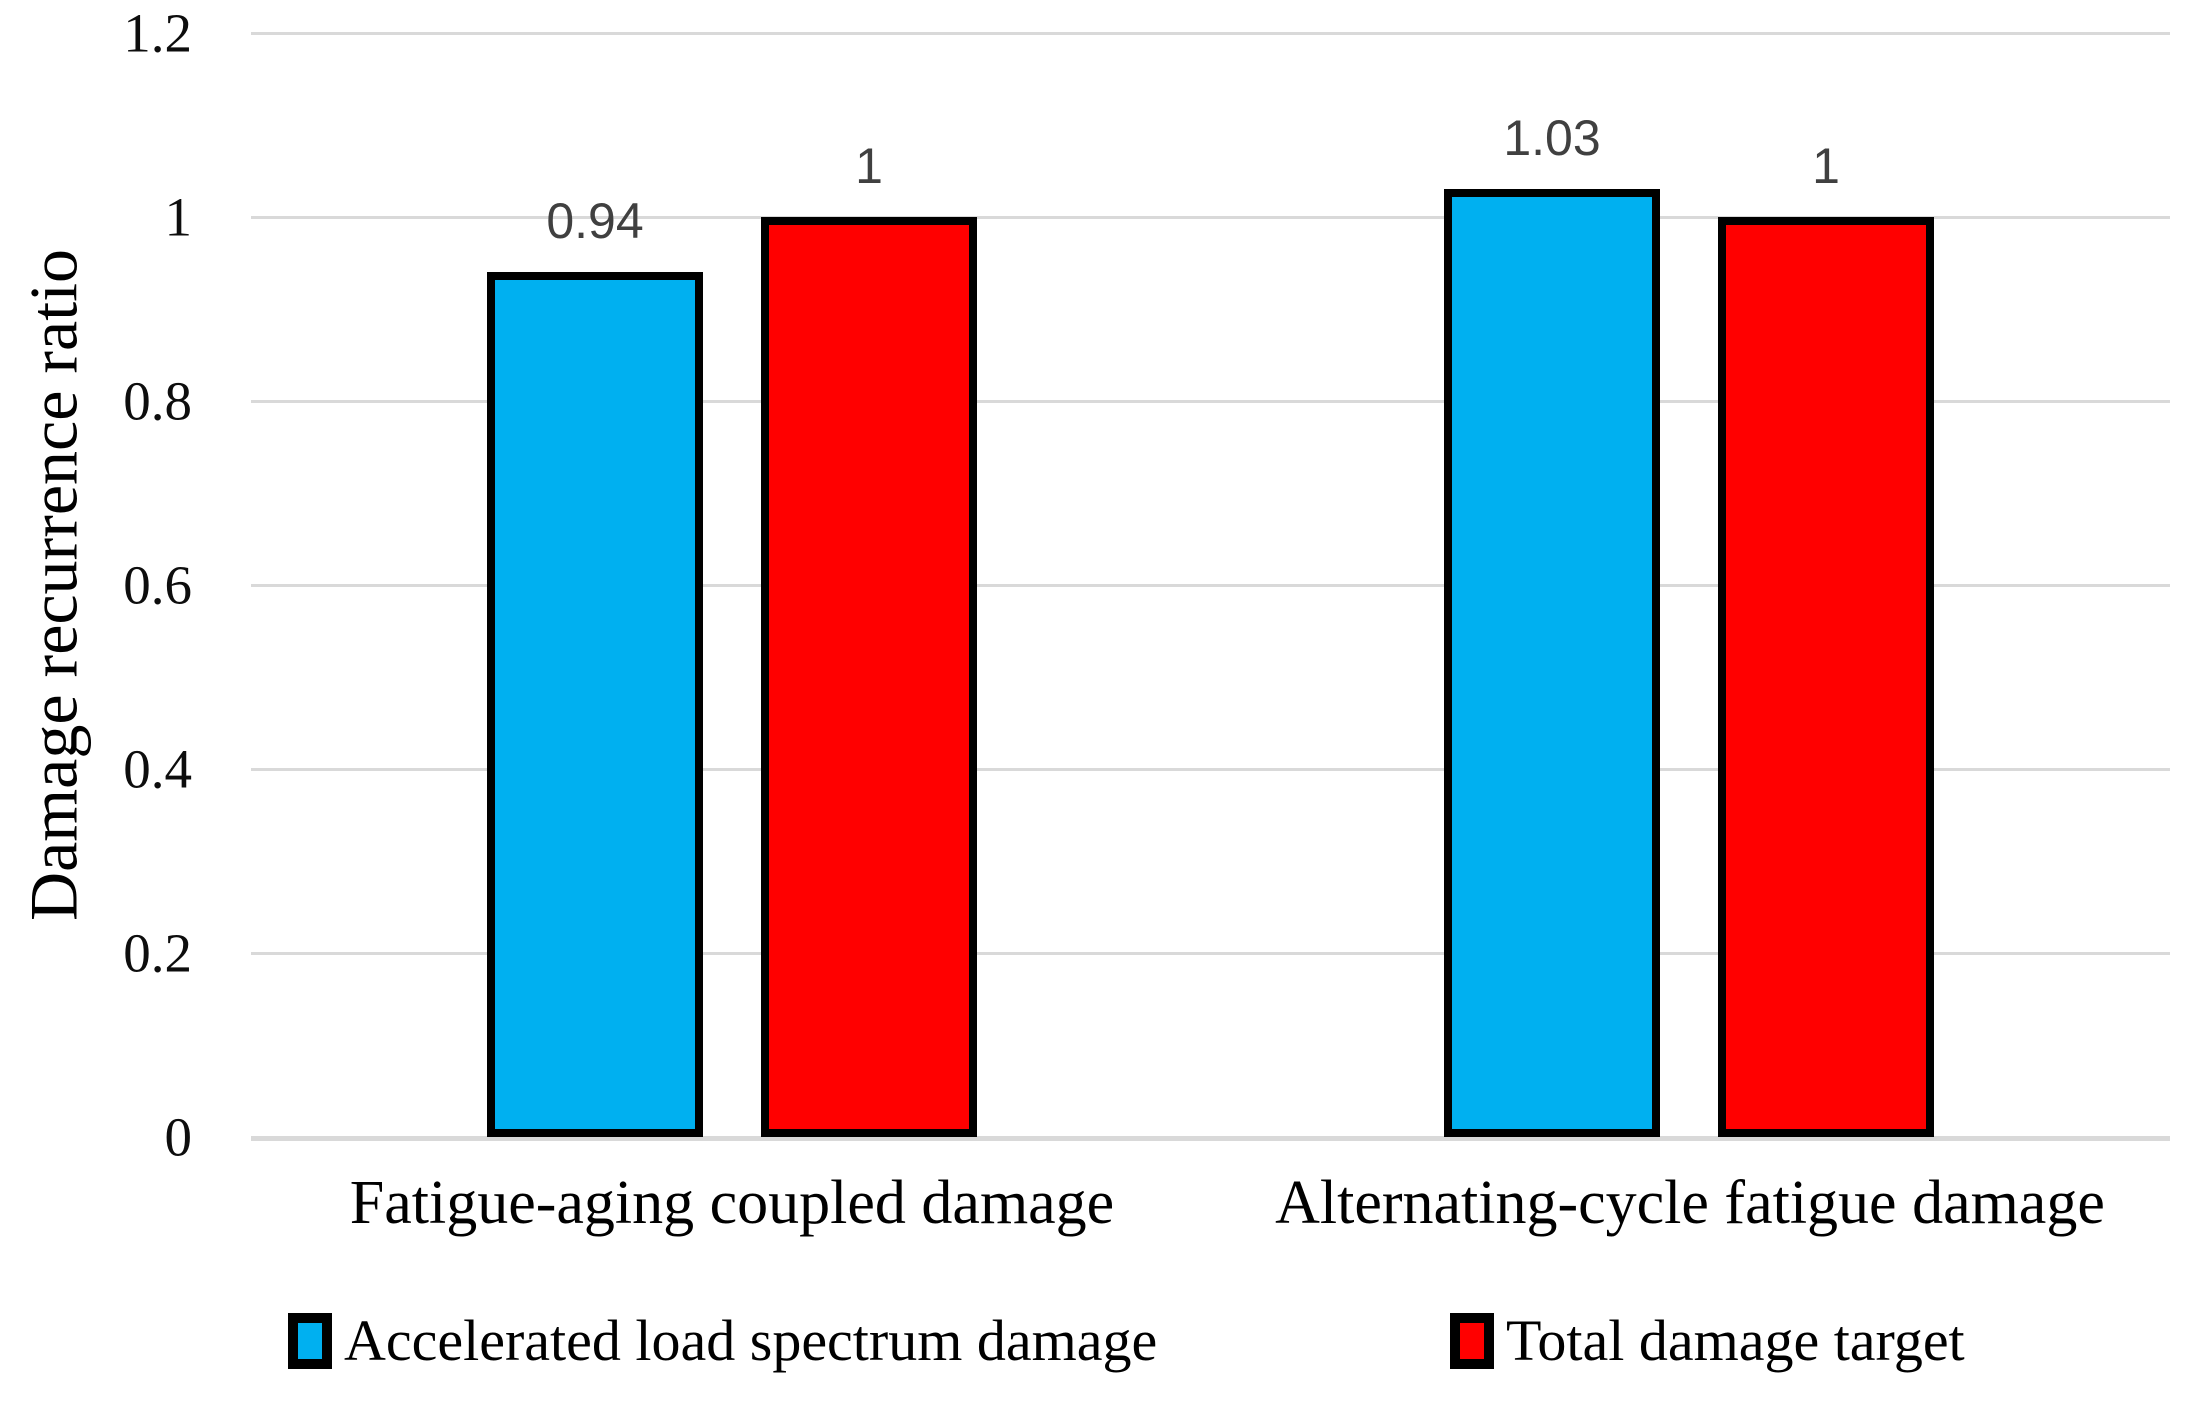  Describe the element at coordinates (1826, 166) in the screenshot. I see `data-label-target-group2: 1` at that location.